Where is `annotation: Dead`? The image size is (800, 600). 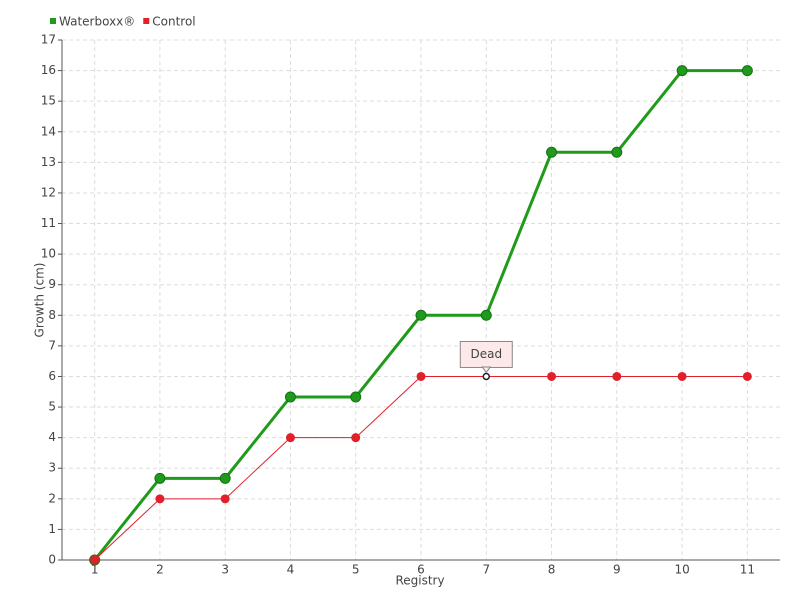
annotation: Dead is located at coordinates (486, 357).